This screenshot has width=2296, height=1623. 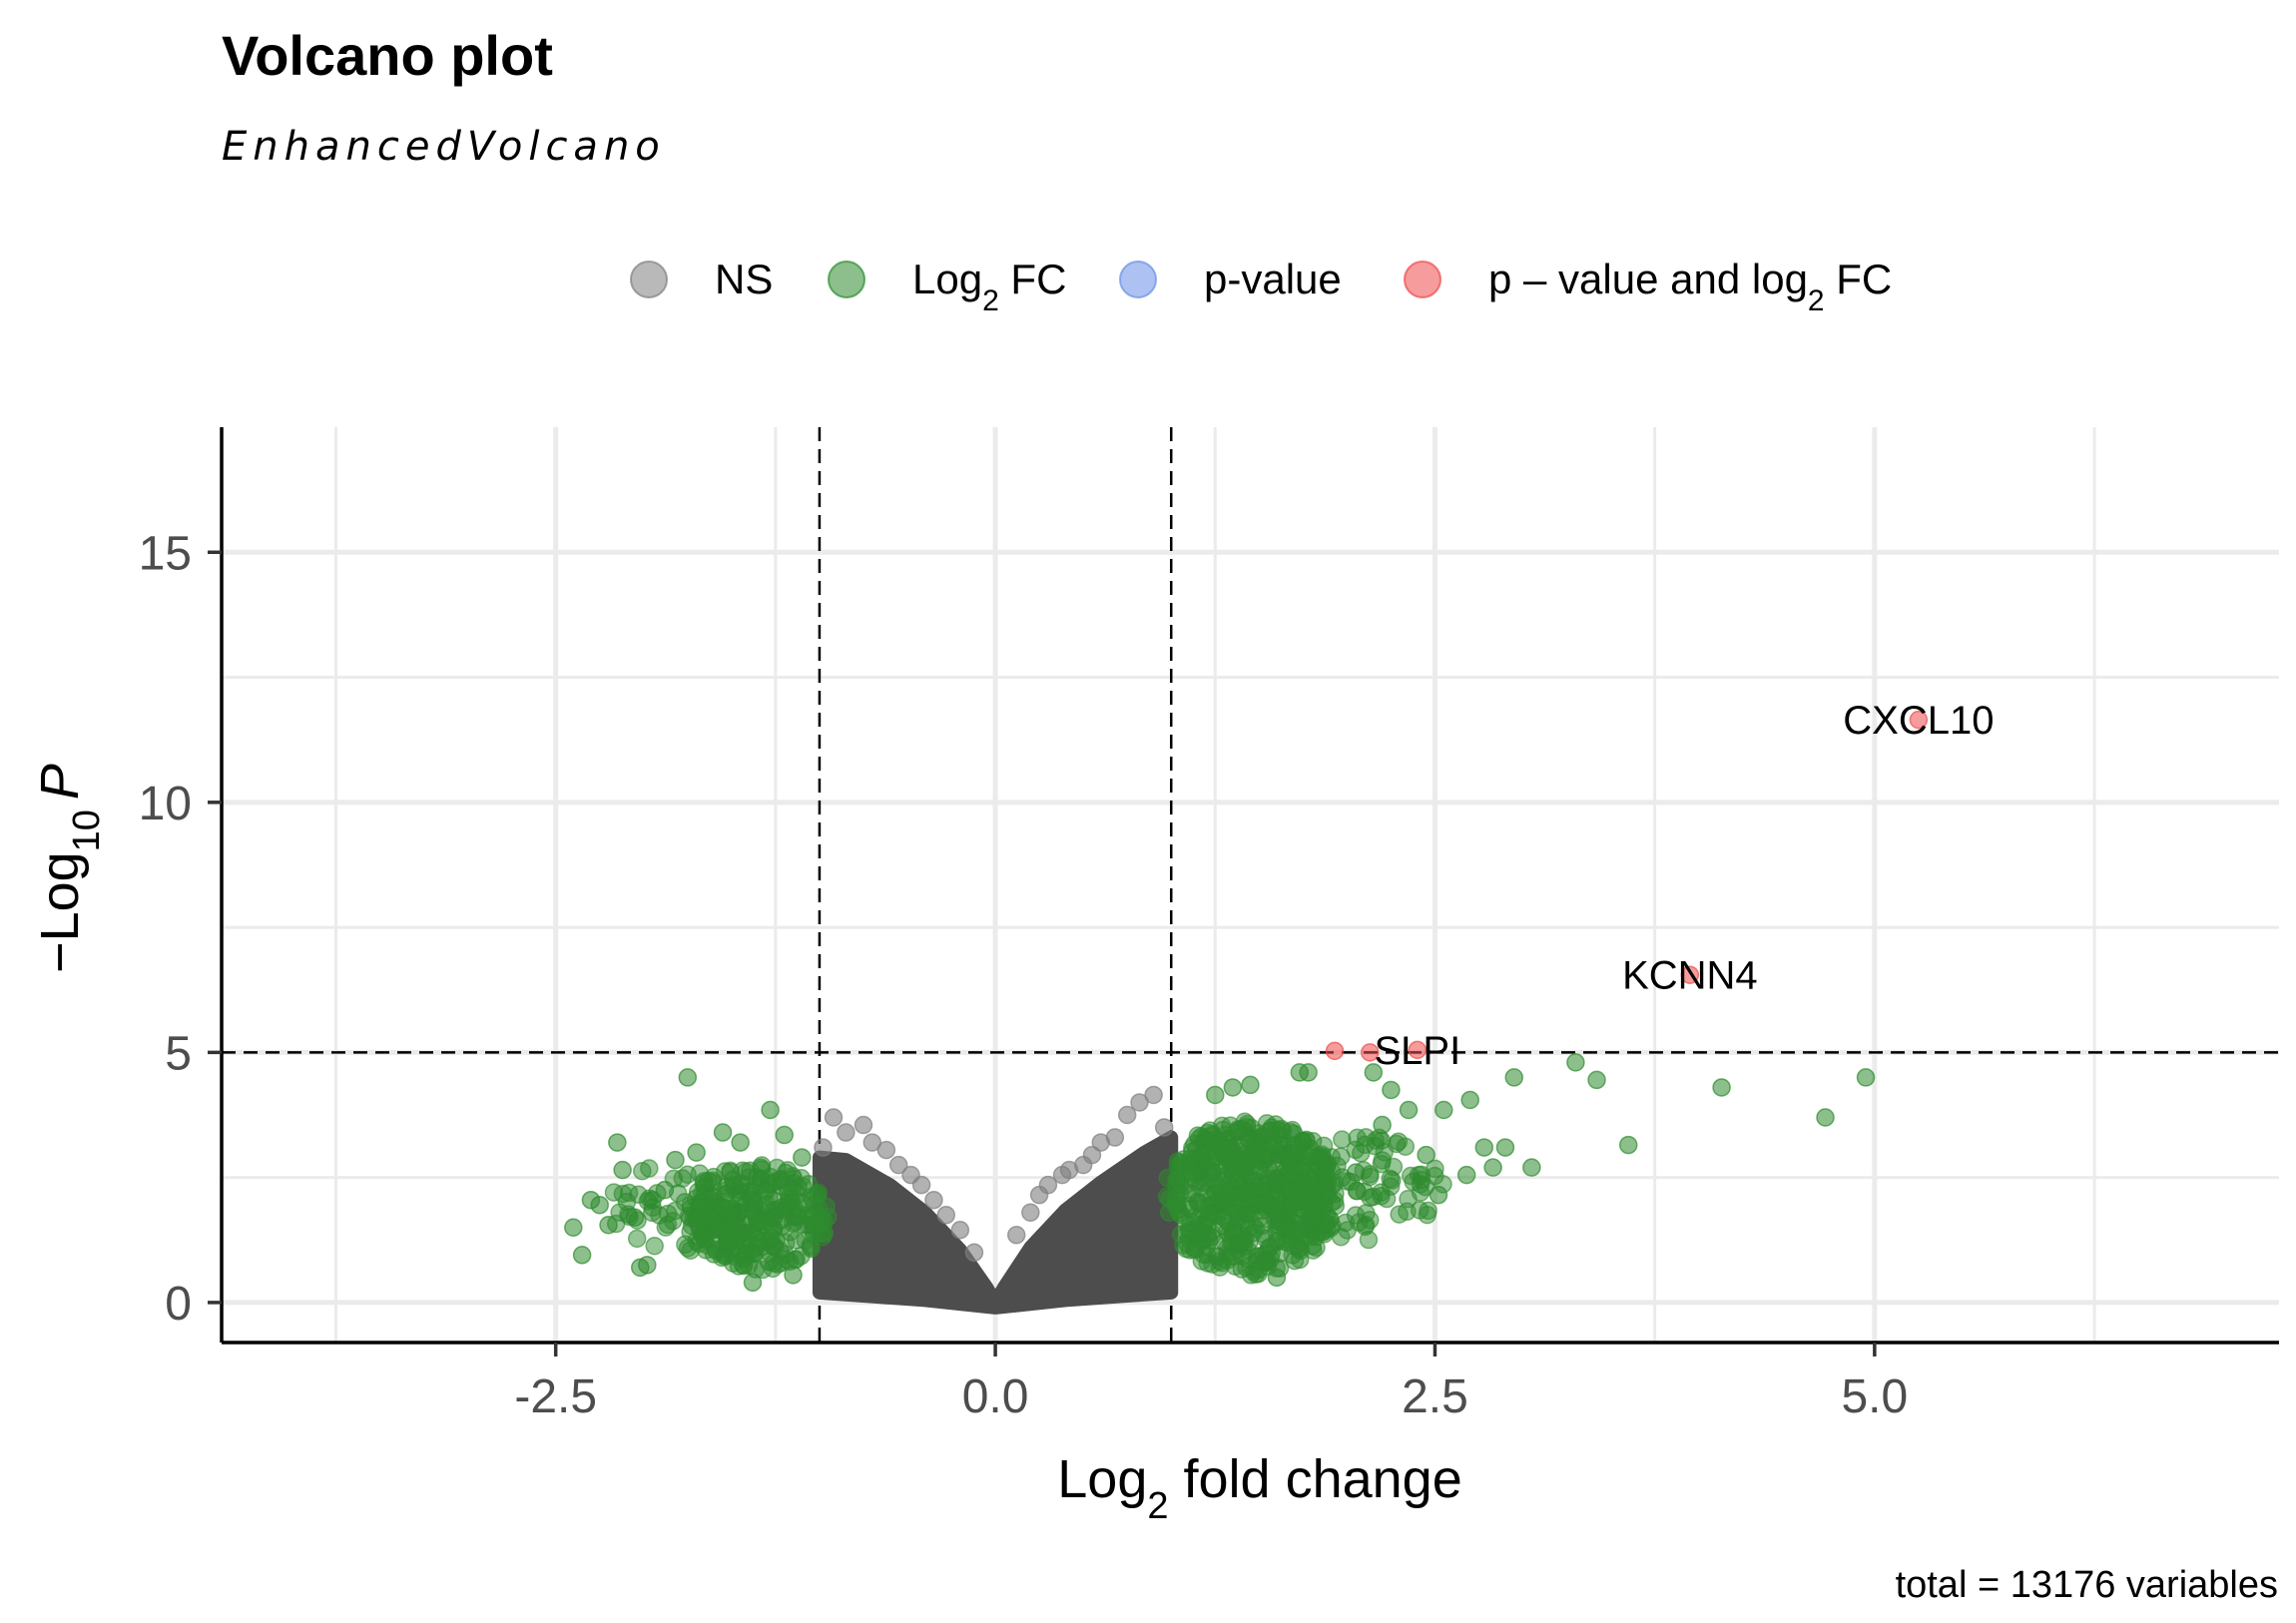 I want to click on legend-item-ns: NS, so click(x=702, y=279).